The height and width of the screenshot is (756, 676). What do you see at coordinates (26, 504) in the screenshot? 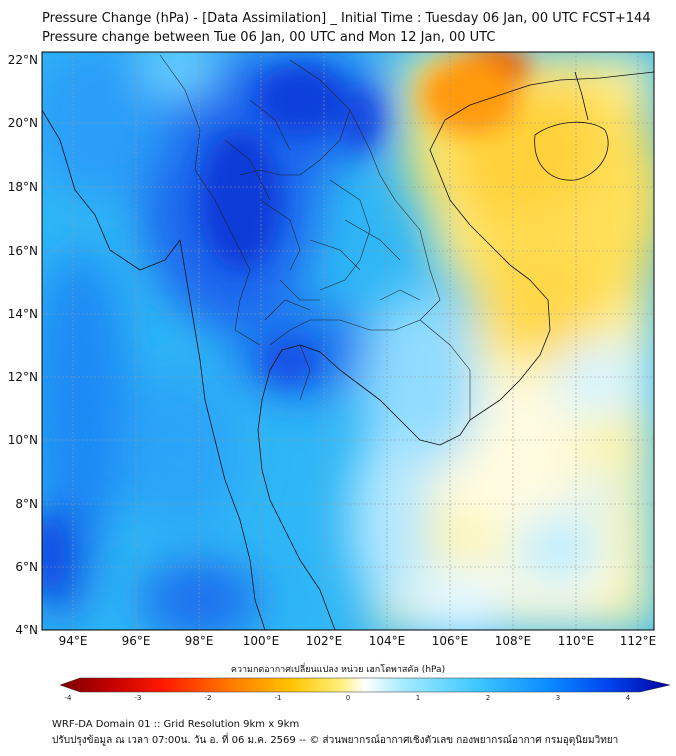
I see `lat-tick-label: 8°N` at bounding box center [26, 504].